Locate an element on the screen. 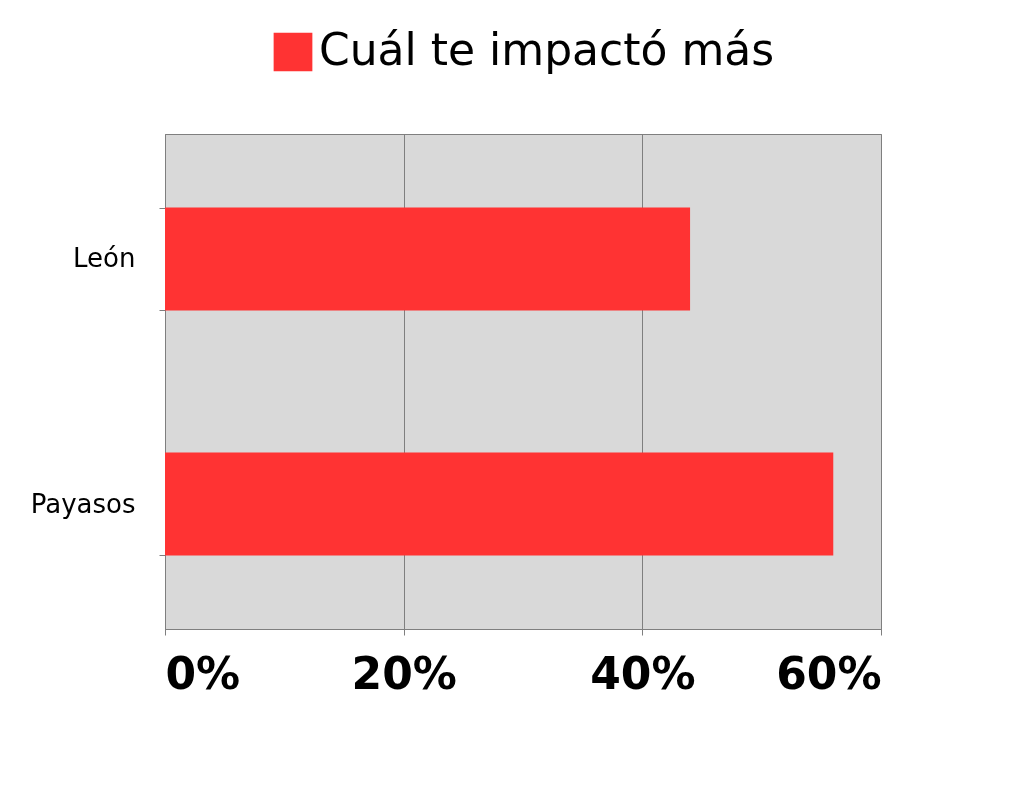 The image size is (1013, 793). x-tick-label: 40% is located at coordinates (643, 673).